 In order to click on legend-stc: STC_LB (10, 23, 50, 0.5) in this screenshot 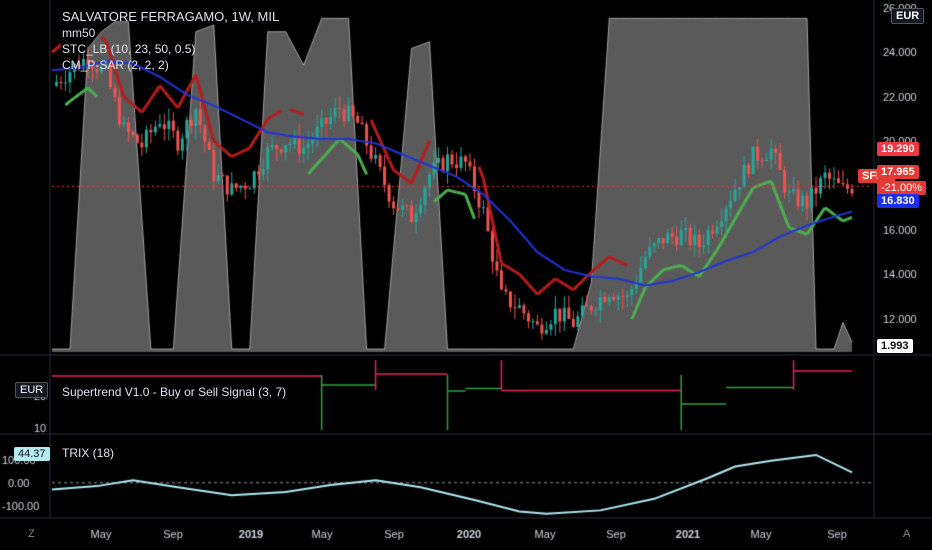, I will do `click(129, 49)`.